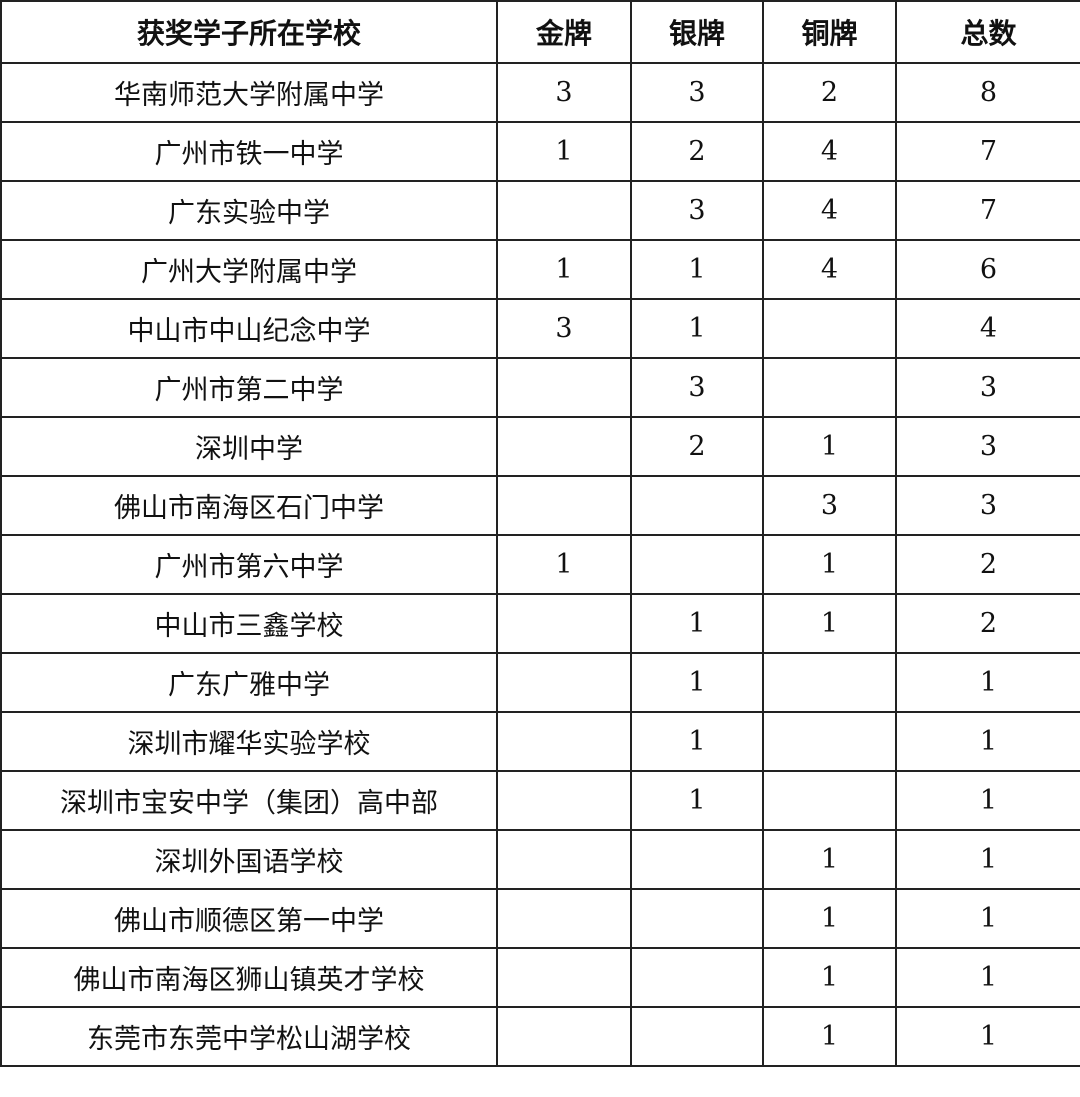 The width and height of the screenshot is (1080, 1097). What do you see at coordinates (829, 505) in the screenshot?
I see `cell-bronze: 3` at bounding box center [829, 505].